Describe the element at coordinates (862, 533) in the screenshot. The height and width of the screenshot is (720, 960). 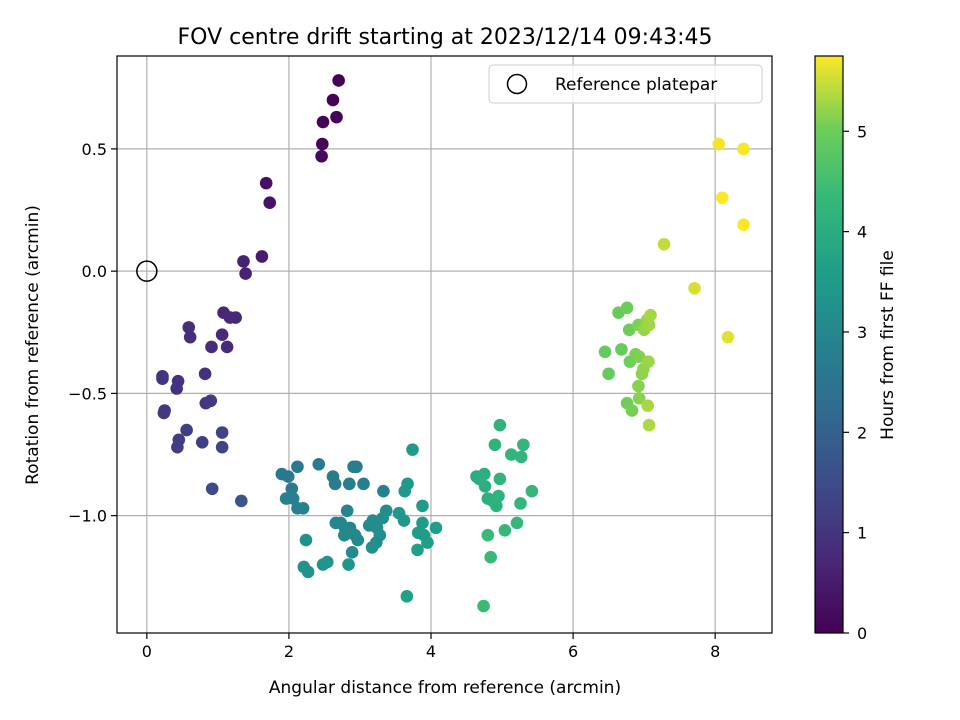
I see `colorbar-tick-label: 1` at that location.